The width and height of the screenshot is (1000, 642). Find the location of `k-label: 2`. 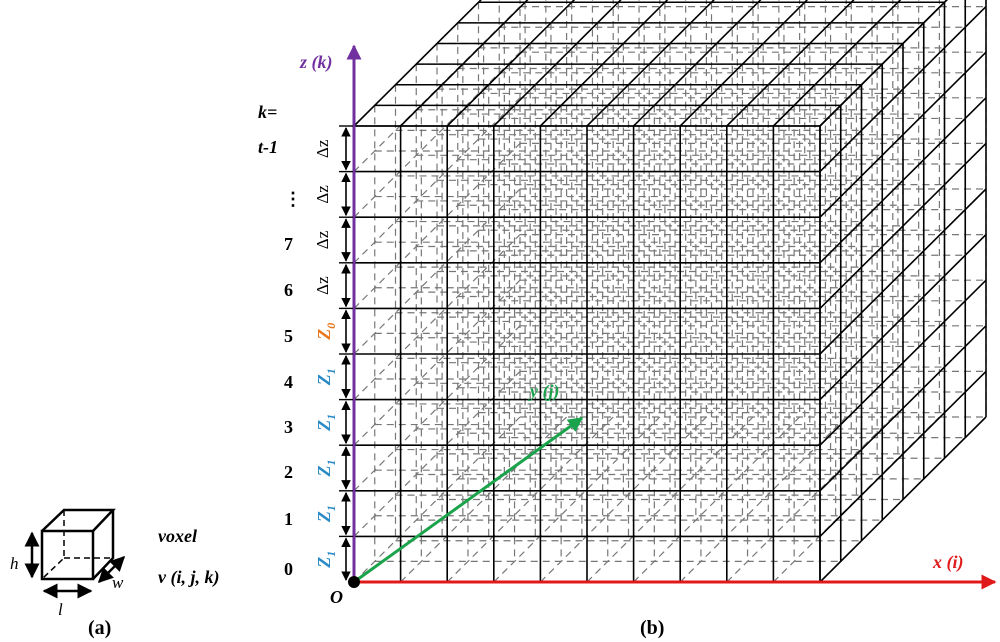

k-label: 2 is located at coordinates (288, 472).